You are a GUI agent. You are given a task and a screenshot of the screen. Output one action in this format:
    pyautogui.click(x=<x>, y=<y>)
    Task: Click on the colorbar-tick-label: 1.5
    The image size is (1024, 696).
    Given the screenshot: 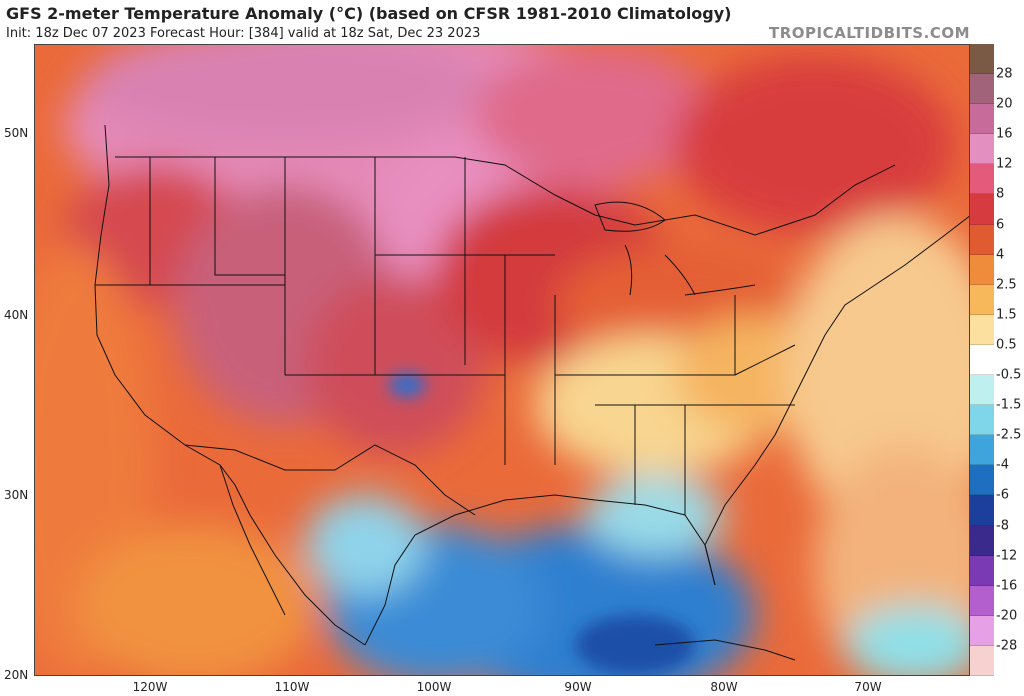 What is the action you would take?
    pyautogui.click(x=1006, y=315)
    